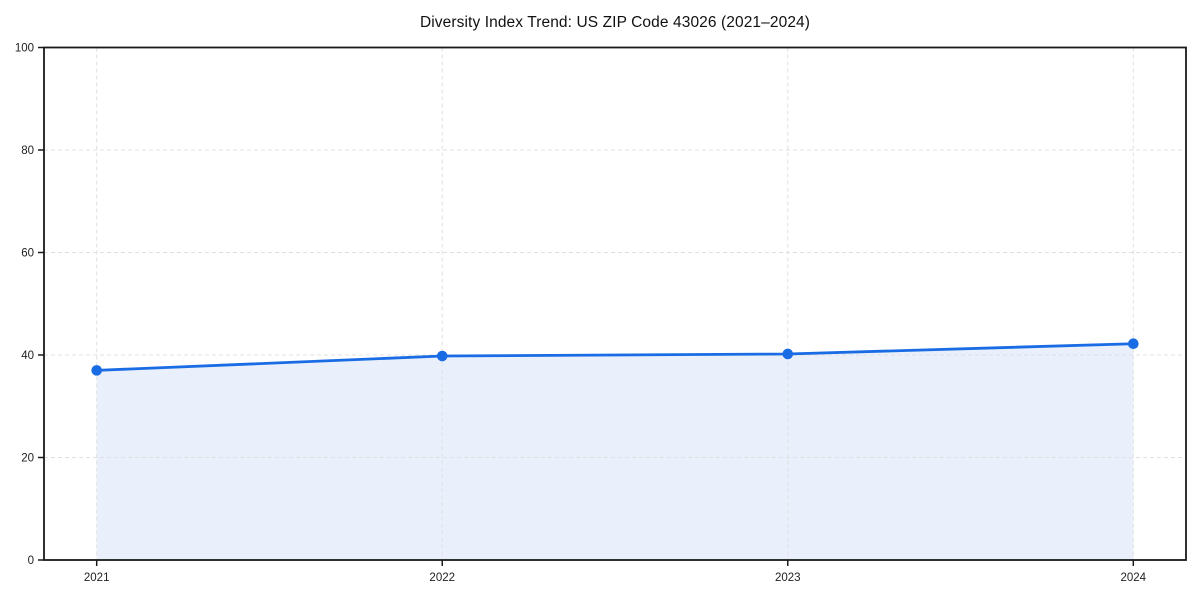  What do you see at coordinates (31, 561) in the screenshot?
I see `y-tick-label: 0` at bounding box center [31, 561].